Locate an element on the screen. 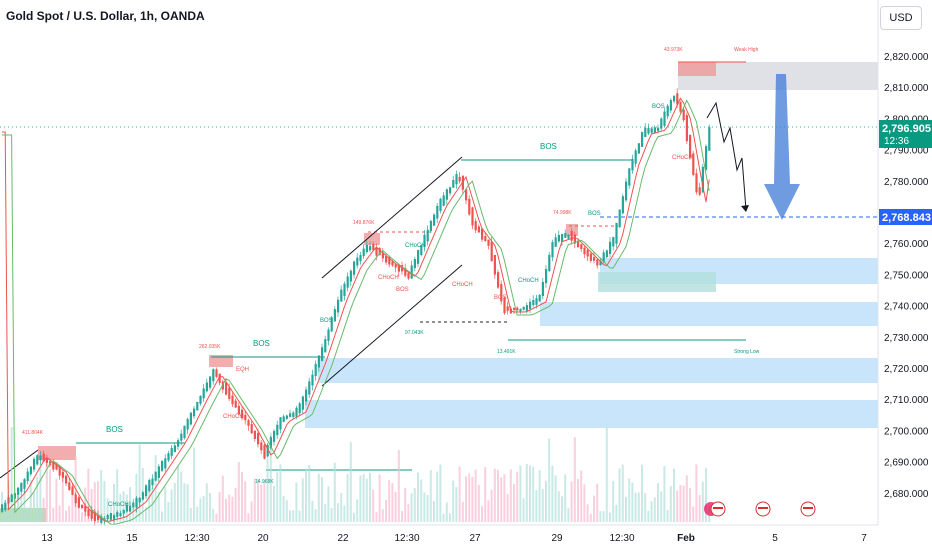  vol-label-74: 74.998K is located at coordinates (562, 213).